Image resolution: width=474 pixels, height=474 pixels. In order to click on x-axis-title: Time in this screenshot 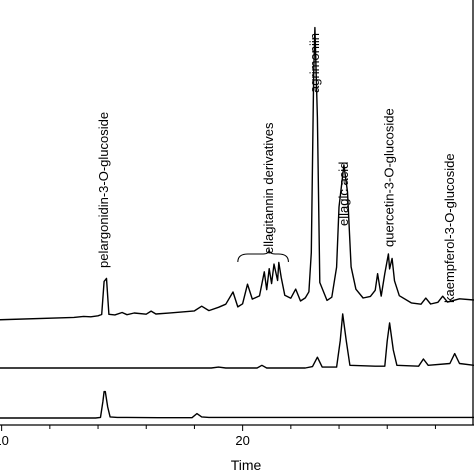, I will do `click(246, 465)`.